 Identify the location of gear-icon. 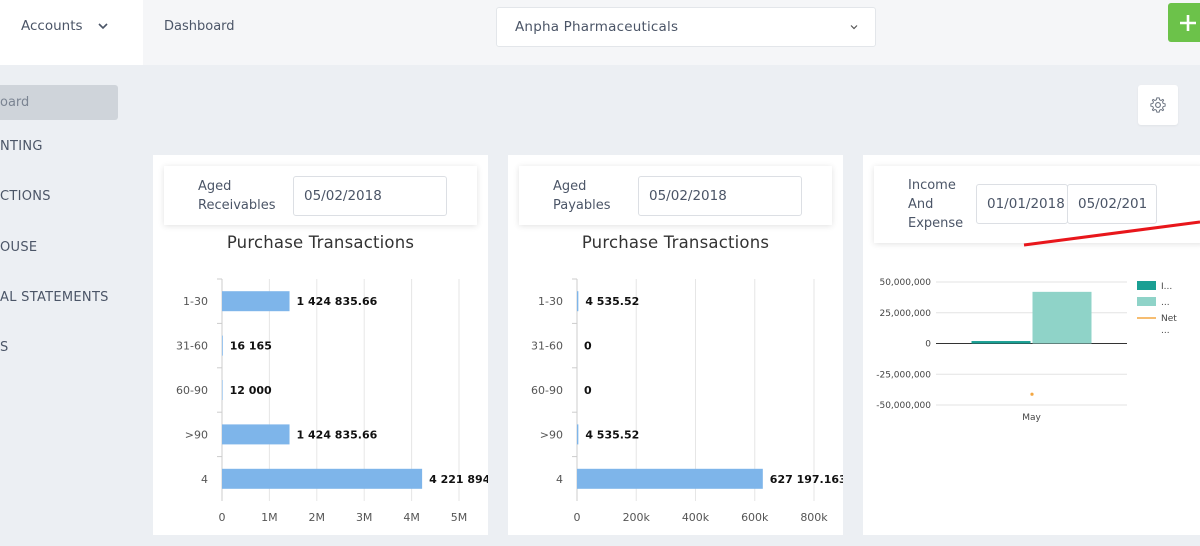
(1158, 105).